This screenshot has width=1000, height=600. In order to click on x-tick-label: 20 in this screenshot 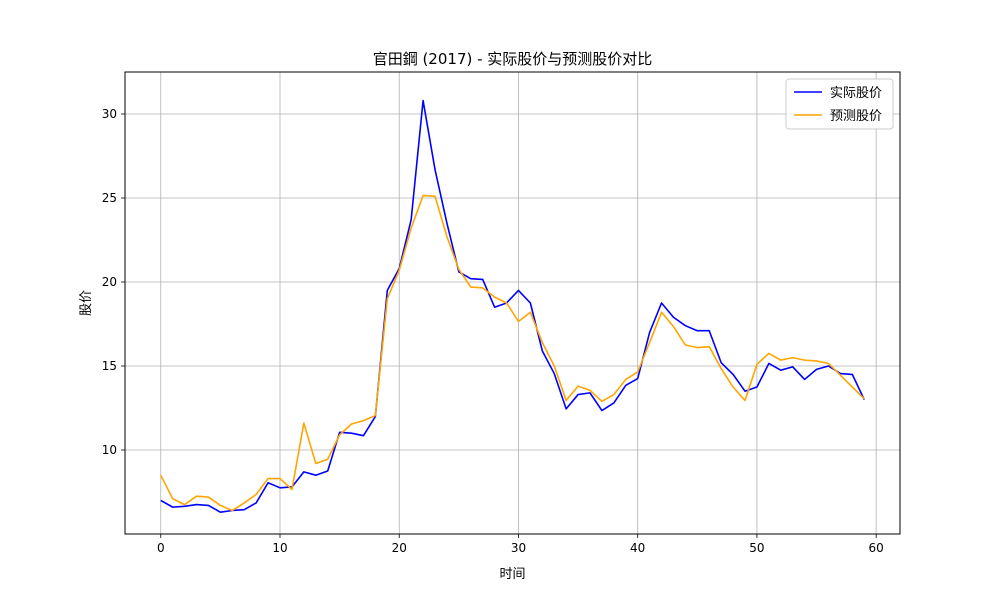, I will do `click(399, 548)`.